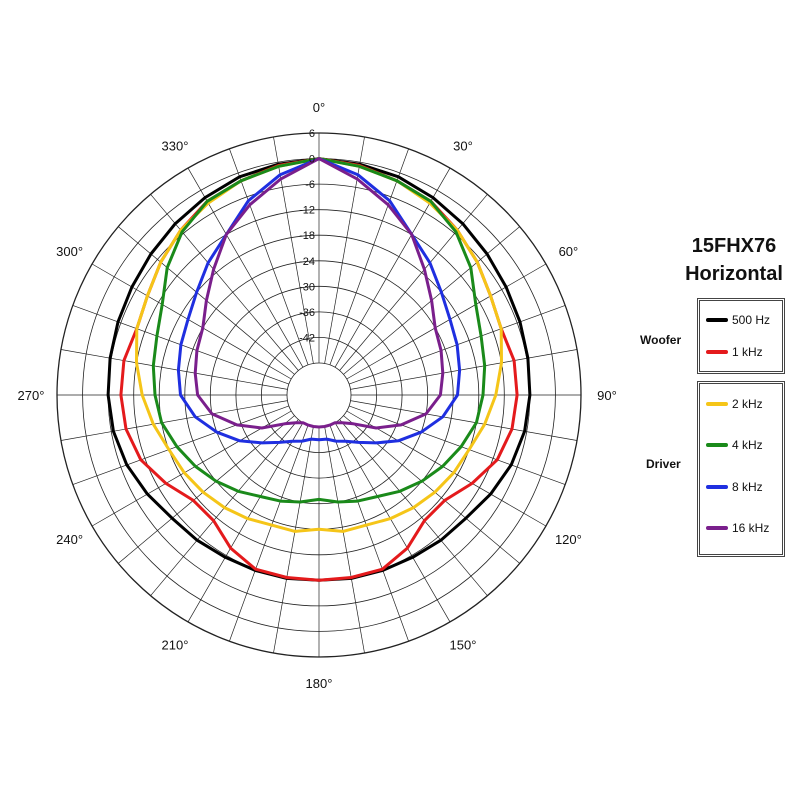 The width and height of the screenshot is (800, 800). I want to click on legend-swatch-2khz, so click(717, 404).